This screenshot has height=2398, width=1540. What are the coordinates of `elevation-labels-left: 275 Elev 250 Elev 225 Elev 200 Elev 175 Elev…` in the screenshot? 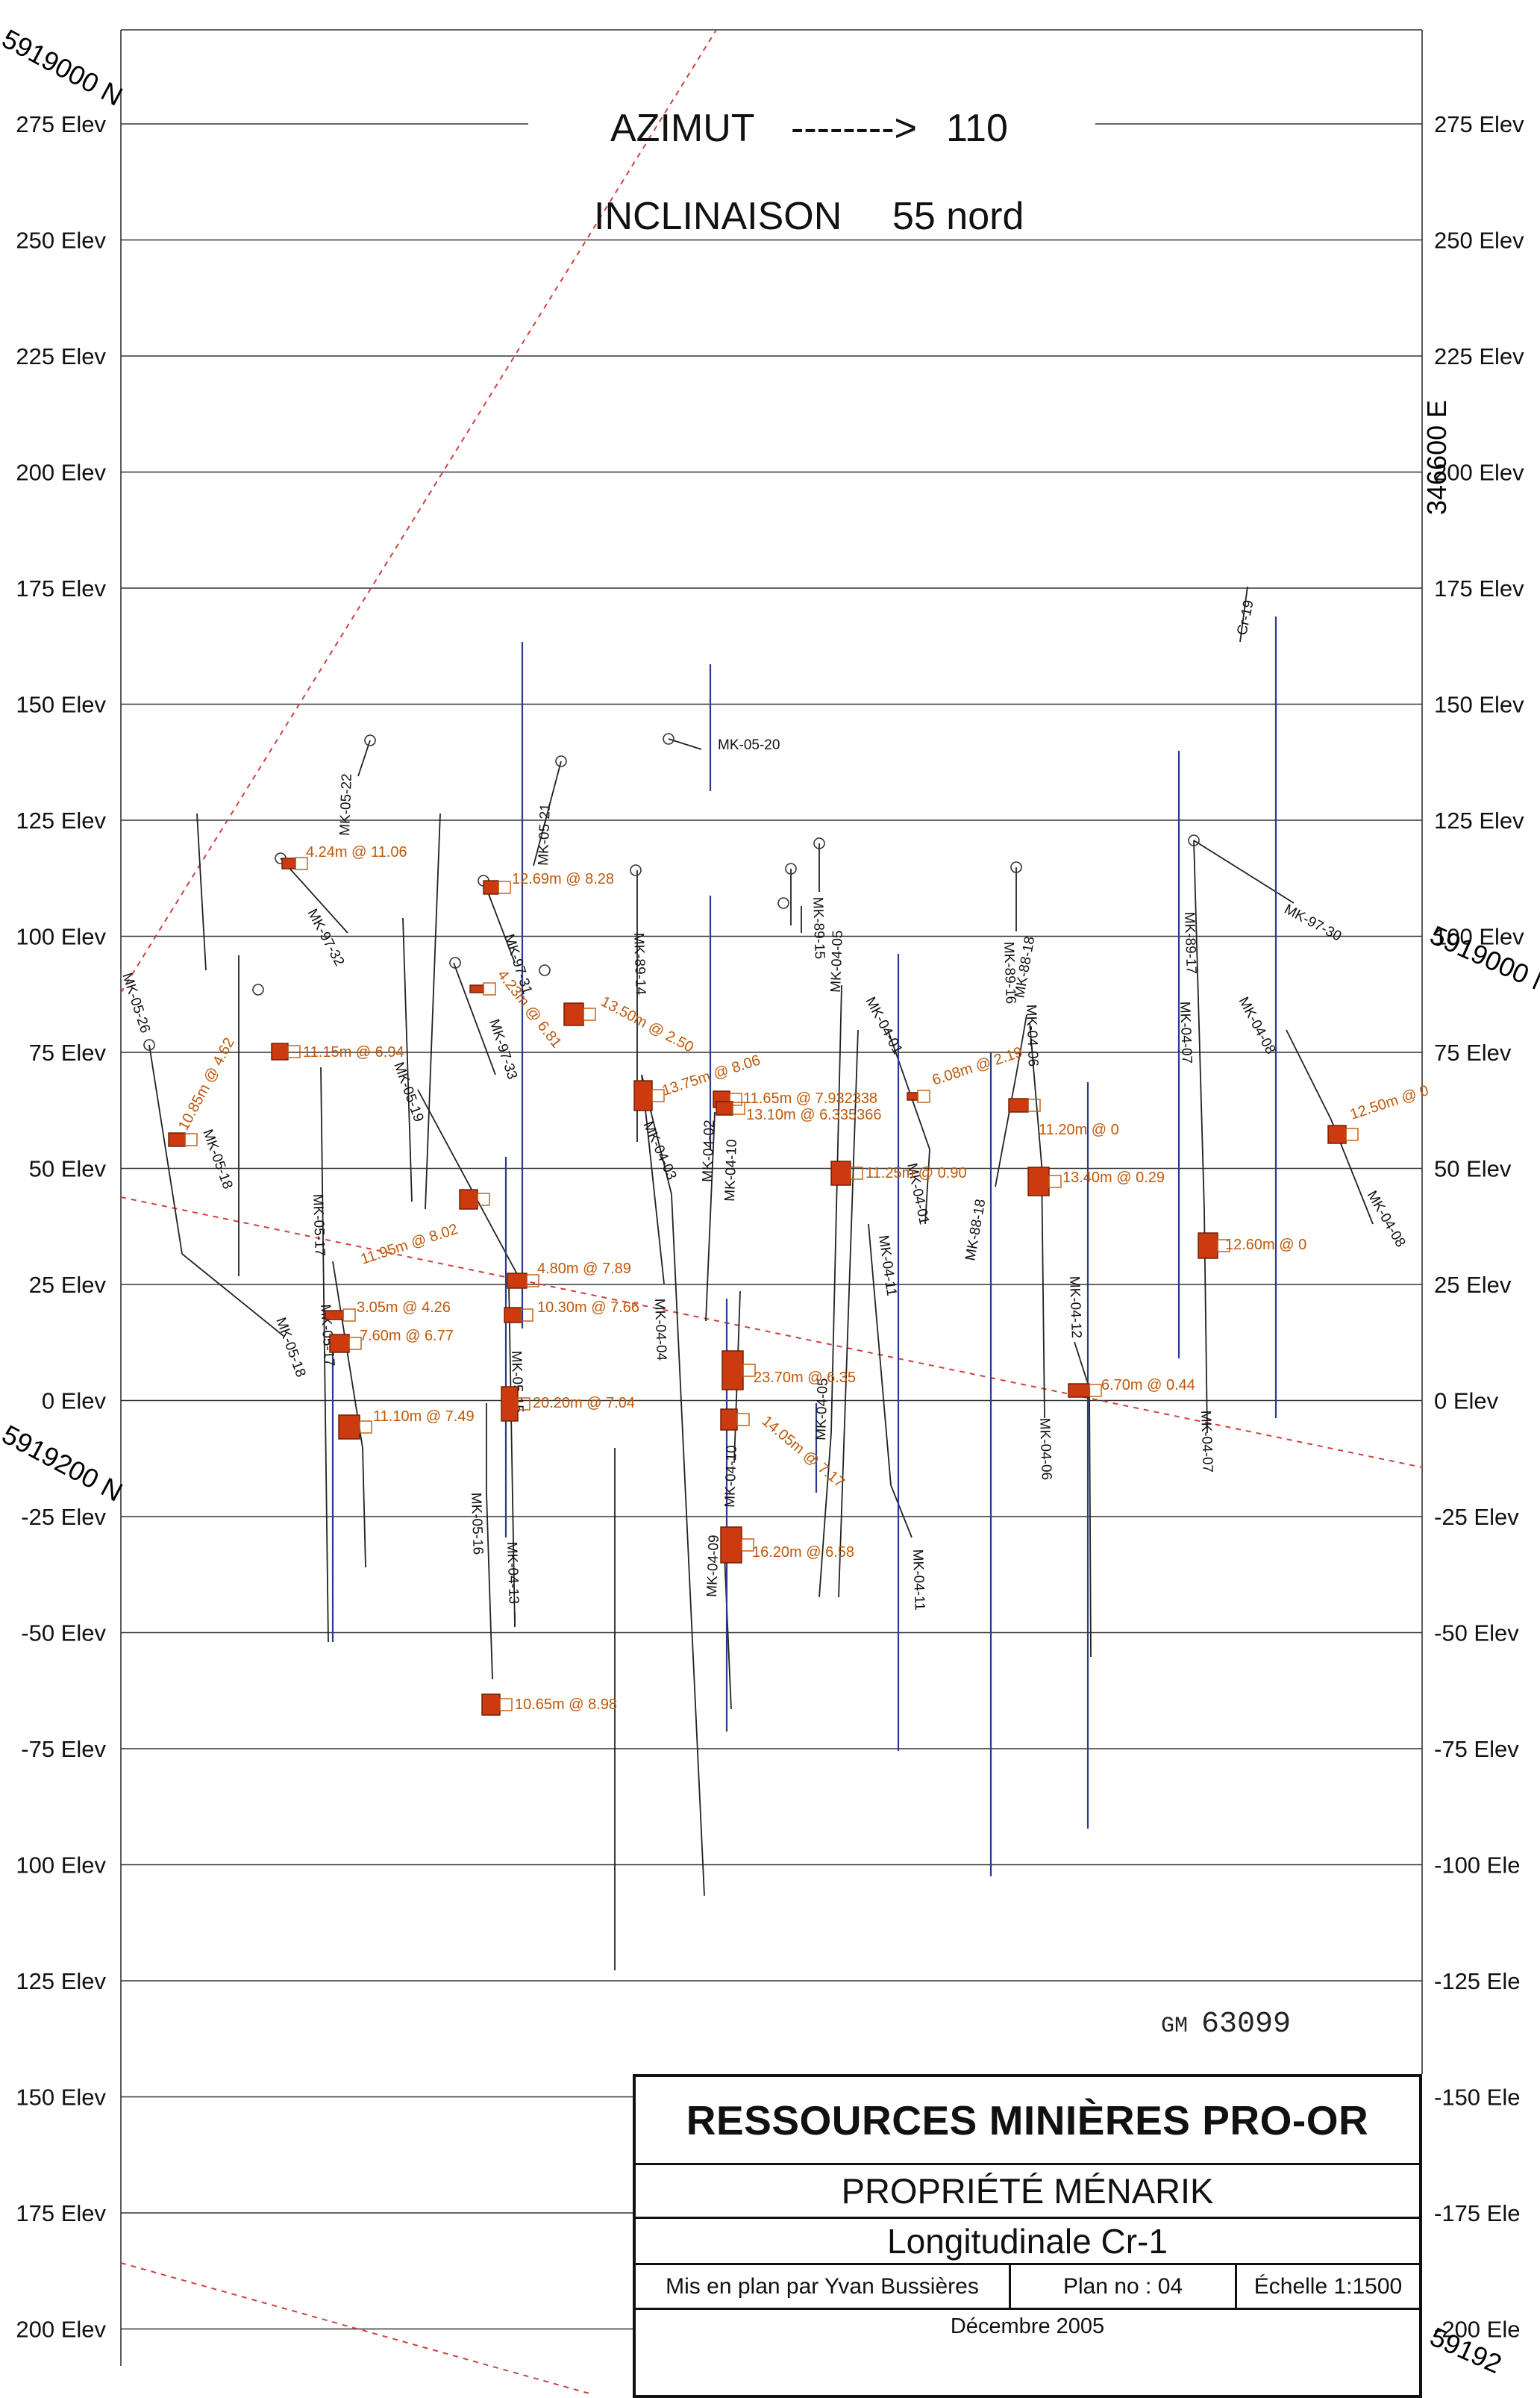 It's located at (61, 1227).